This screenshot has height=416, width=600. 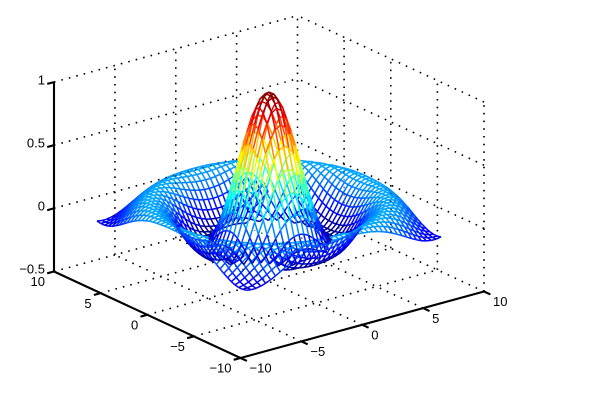 I want to click on svg-text: 0.5, so click(x=36, y=142).